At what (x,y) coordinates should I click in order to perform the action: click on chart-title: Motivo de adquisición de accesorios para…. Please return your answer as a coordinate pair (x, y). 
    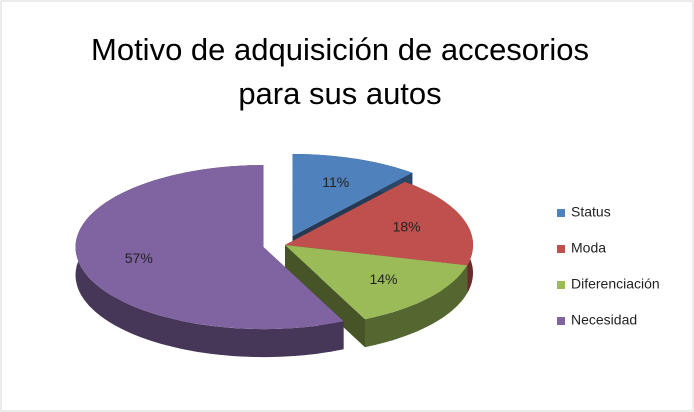
    Looking at the image, I should click on (340, 71).